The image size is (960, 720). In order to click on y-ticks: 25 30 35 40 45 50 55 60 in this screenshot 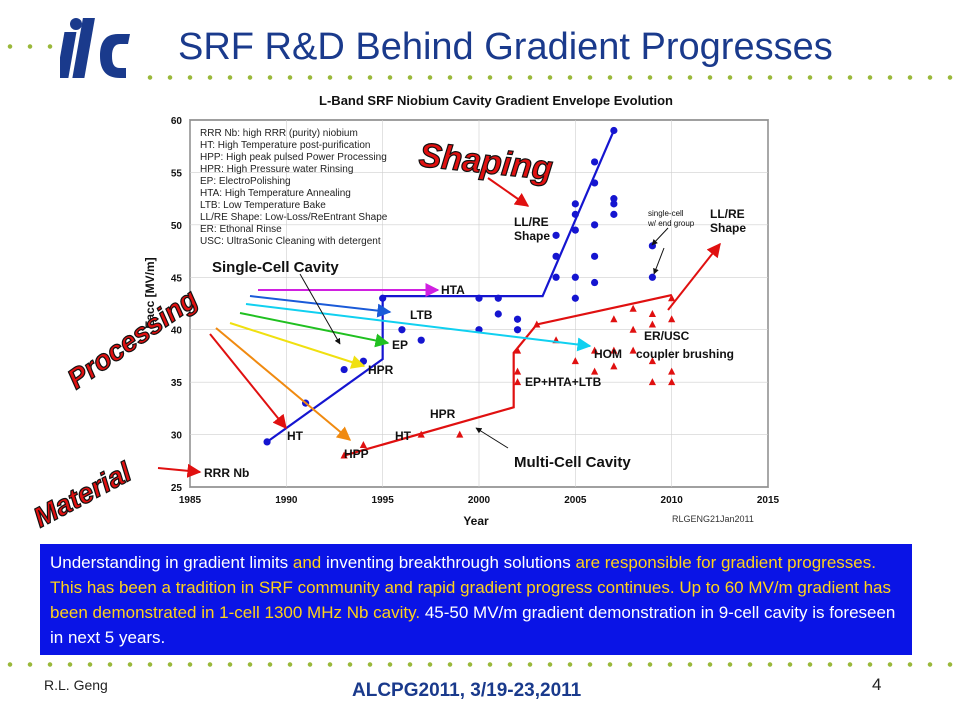, I will do `click(177, 305)`.